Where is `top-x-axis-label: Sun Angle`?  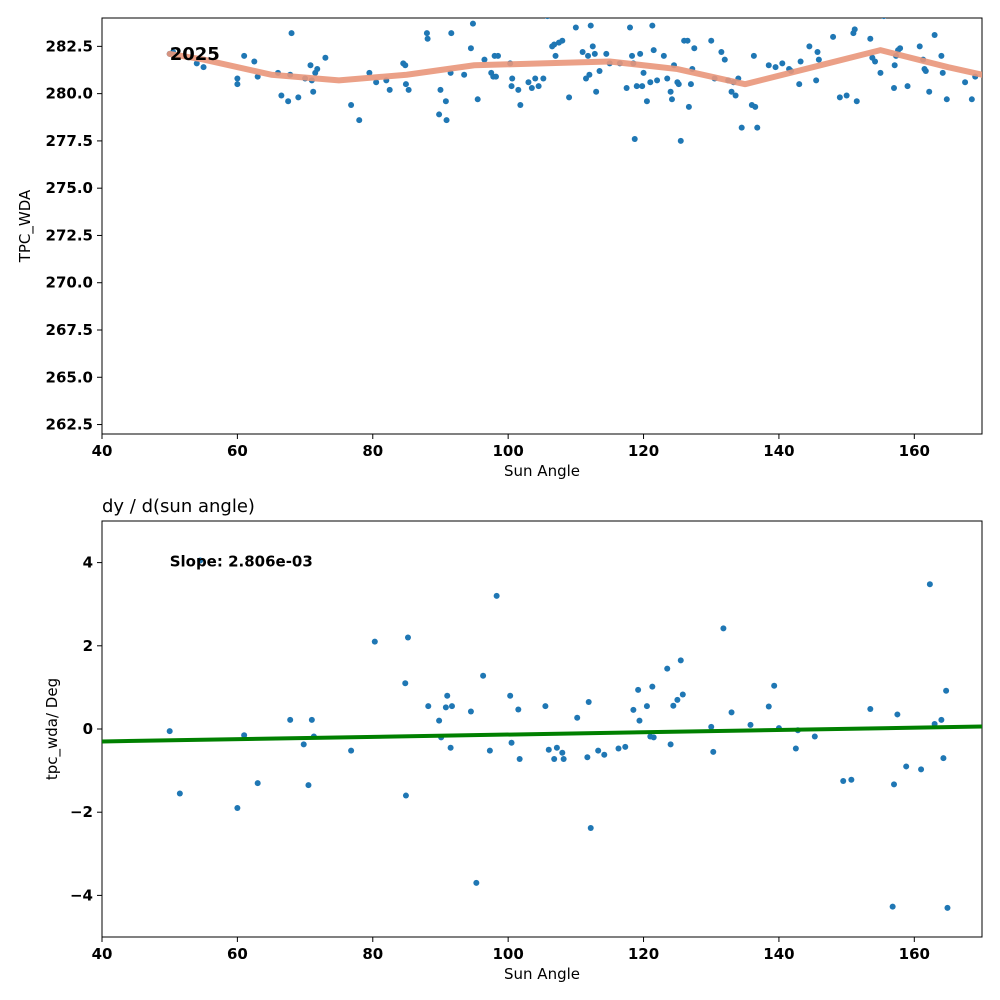 top-x-axis-label: Sun Angle is located at coordinates (542, 471).